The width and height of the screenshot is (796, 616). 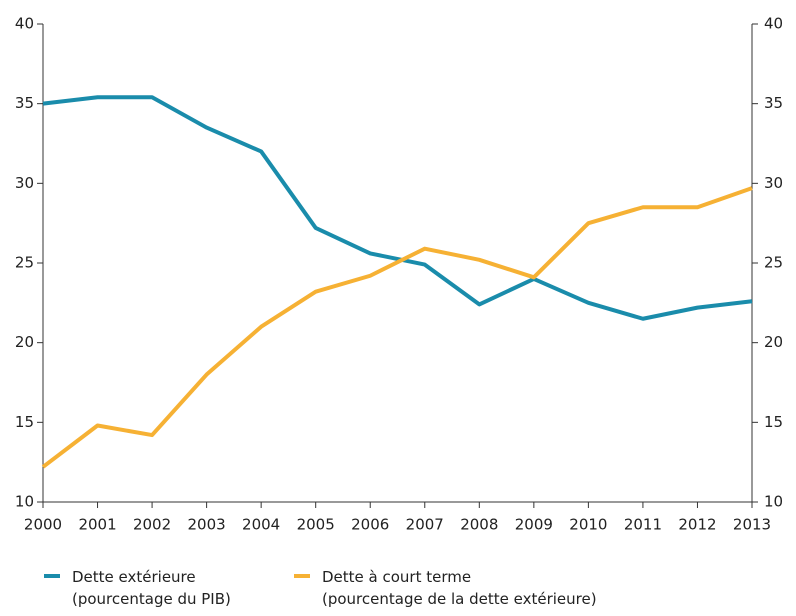 I want to click on y2-tick-label: 35, so click(x=773, y=103).